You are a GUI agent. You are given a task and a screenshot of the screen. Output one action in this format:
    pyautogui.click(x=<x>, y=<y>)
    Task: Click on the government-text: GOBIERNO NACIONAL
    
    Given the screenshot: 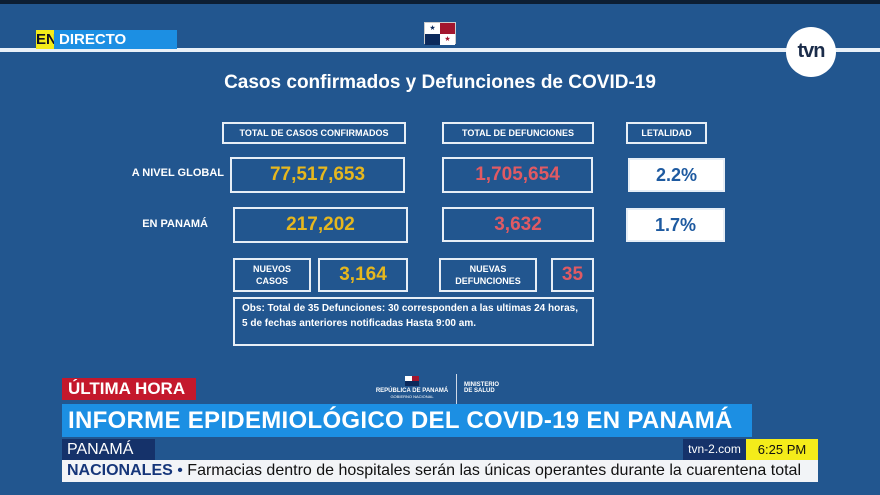 What is the action you would take?
    pyautogui.click(x=412, y=396)
    